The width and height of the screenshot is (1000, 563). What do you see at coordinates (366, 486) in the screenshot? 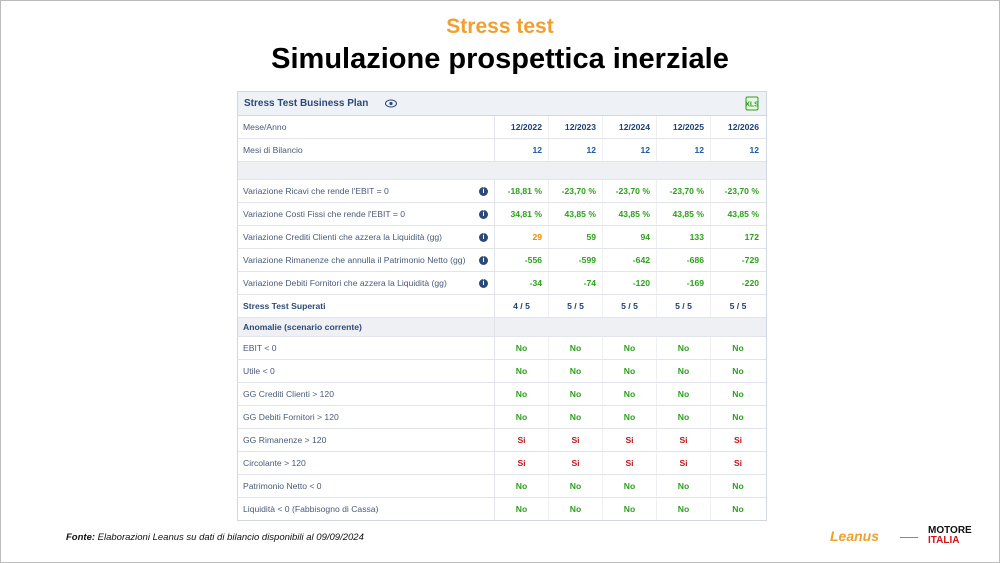
I see `row-label: Patrimonio Netto < 0` at bounding box center [366, 486].